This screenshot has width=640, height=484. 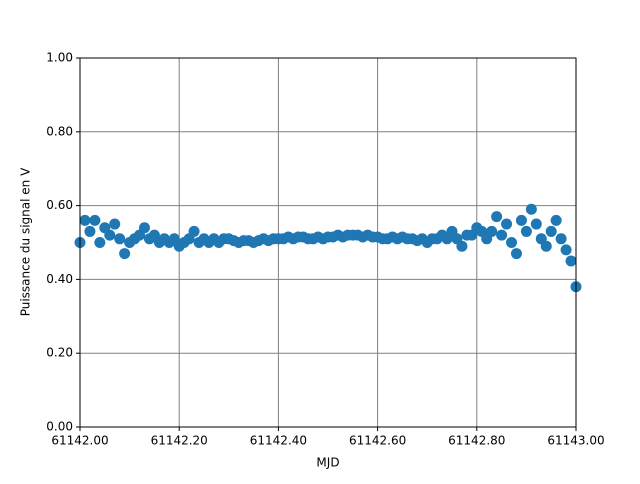 I want to click on x-tick-label: 61142.80, so click(x=476, y=441).